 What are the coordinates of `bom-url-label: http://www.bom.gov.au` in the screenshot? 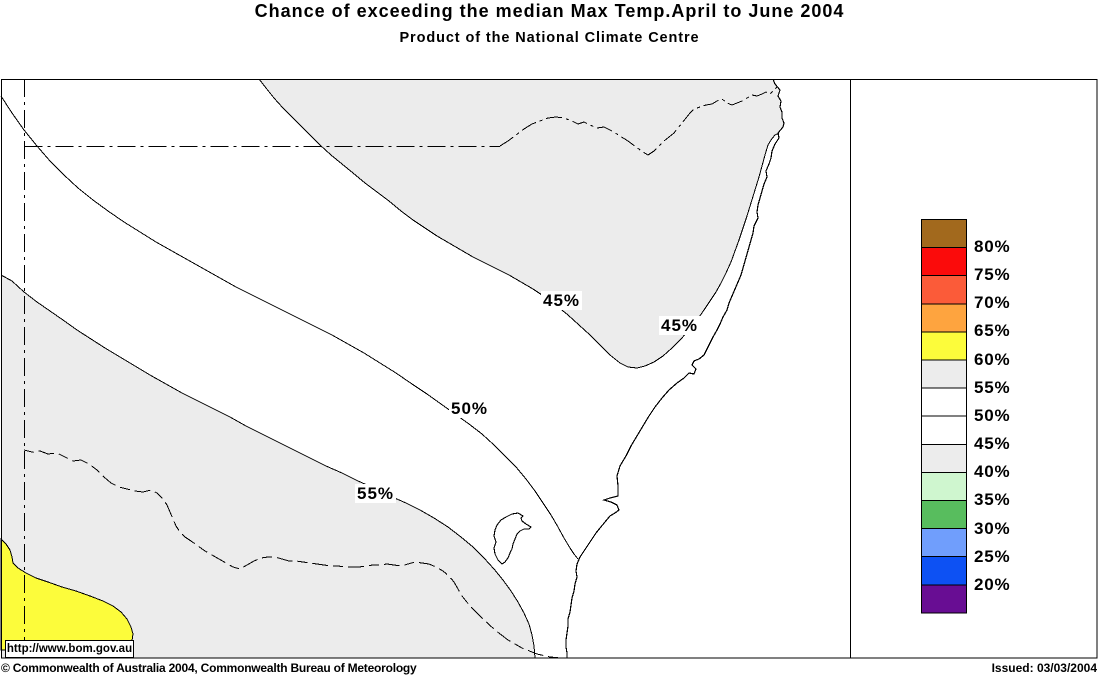 It's located at (69, 649).